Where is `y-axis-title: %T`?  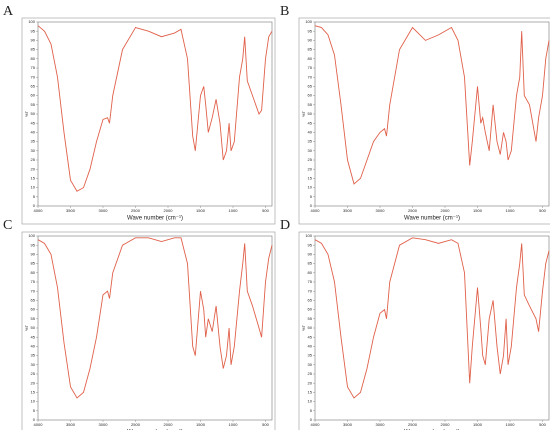 y-axis-title: %T is located at coordinates (303, 113).